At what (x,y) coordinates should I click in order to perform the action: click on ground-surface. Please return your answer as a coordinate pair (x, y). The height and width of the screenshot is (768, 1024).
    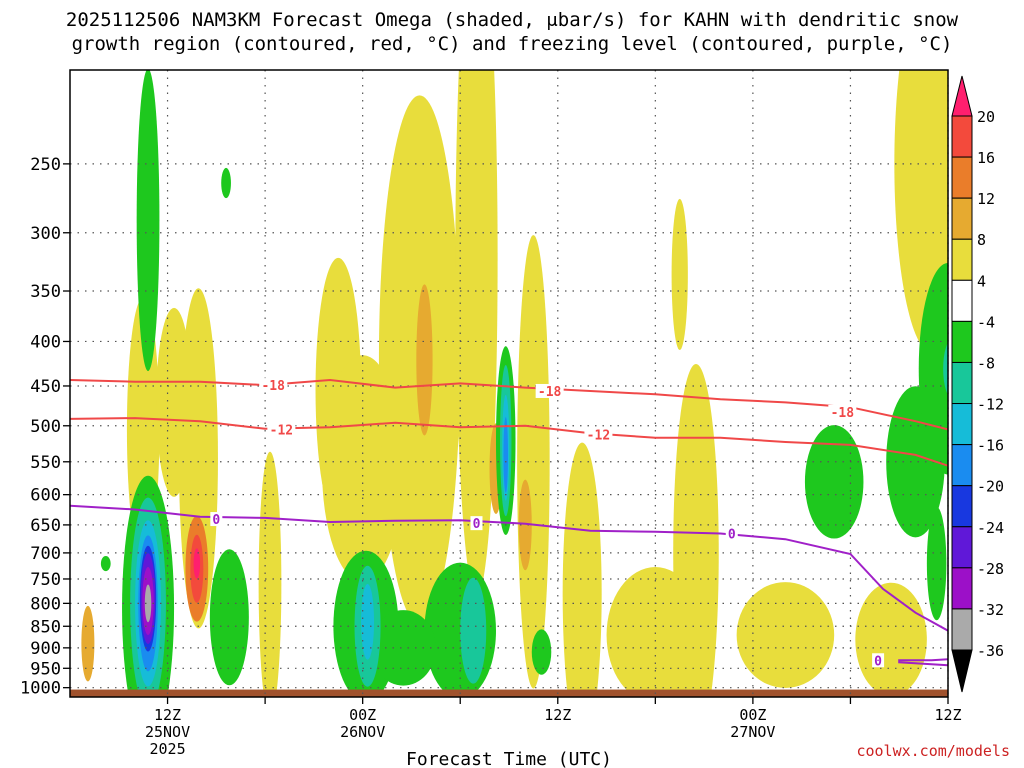
    Looking at the image, I should click on (509, 693).